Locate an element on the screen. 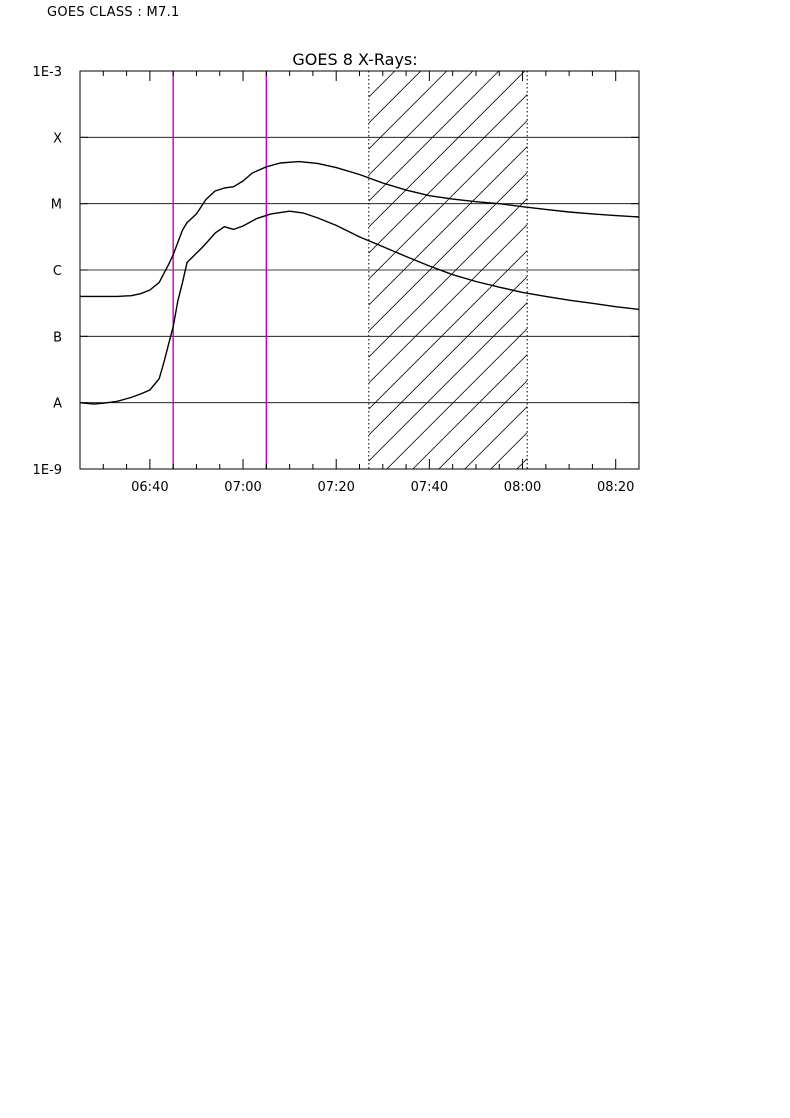  y-tick-label: A is located at coordinates (57, 404).